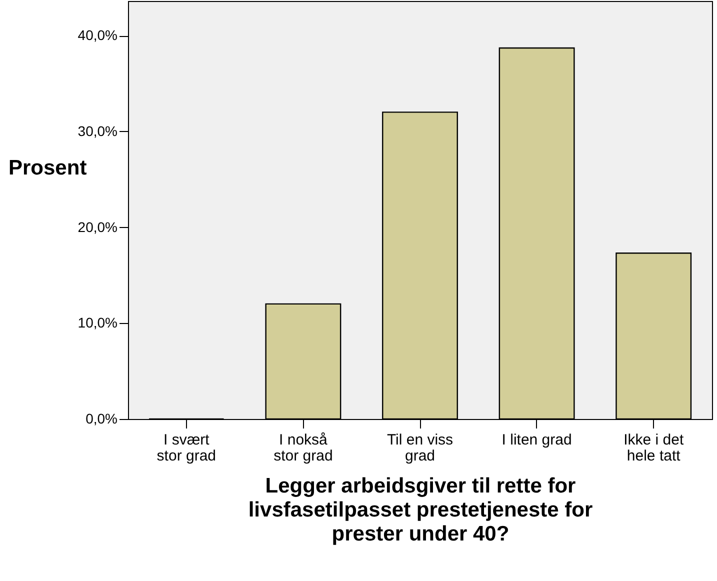 This screenshot has height=581, width=717. I want to click on x-tick-label: I liten grad, so click(537, 440).